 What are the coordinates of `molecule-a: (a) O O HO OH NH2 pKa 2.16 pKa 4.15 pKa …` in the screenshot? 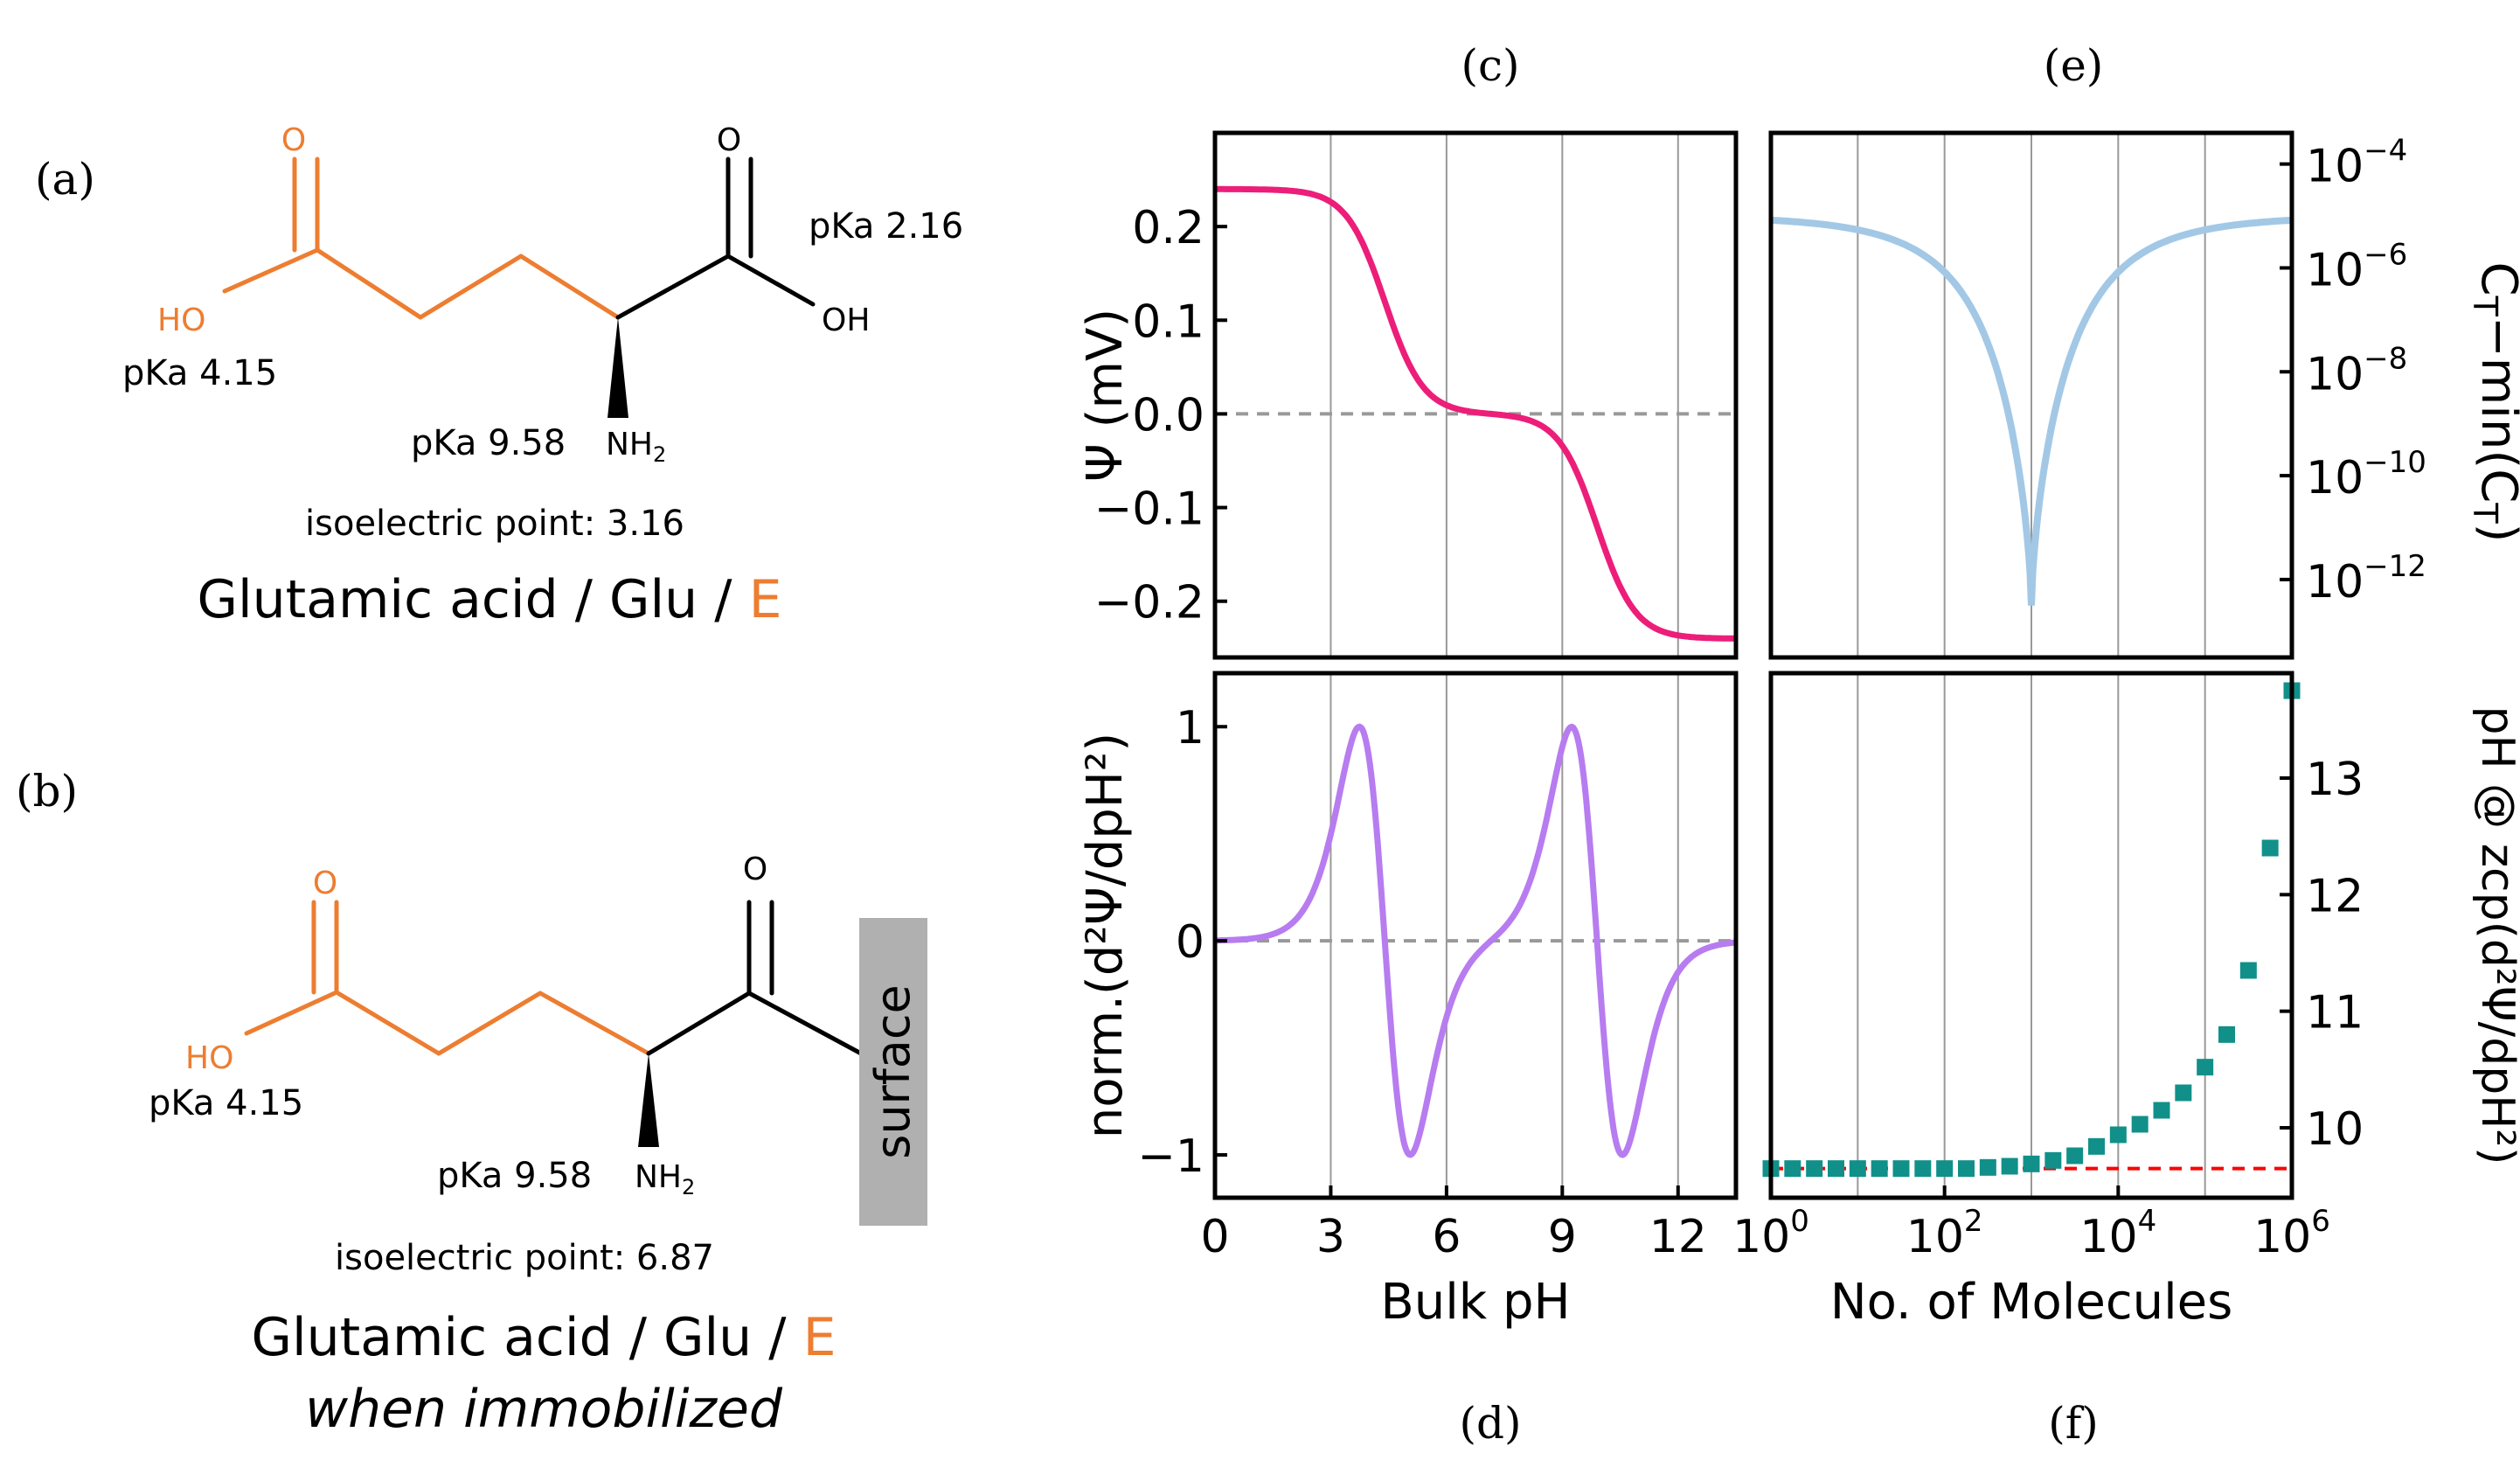 It's located at (499, 376).